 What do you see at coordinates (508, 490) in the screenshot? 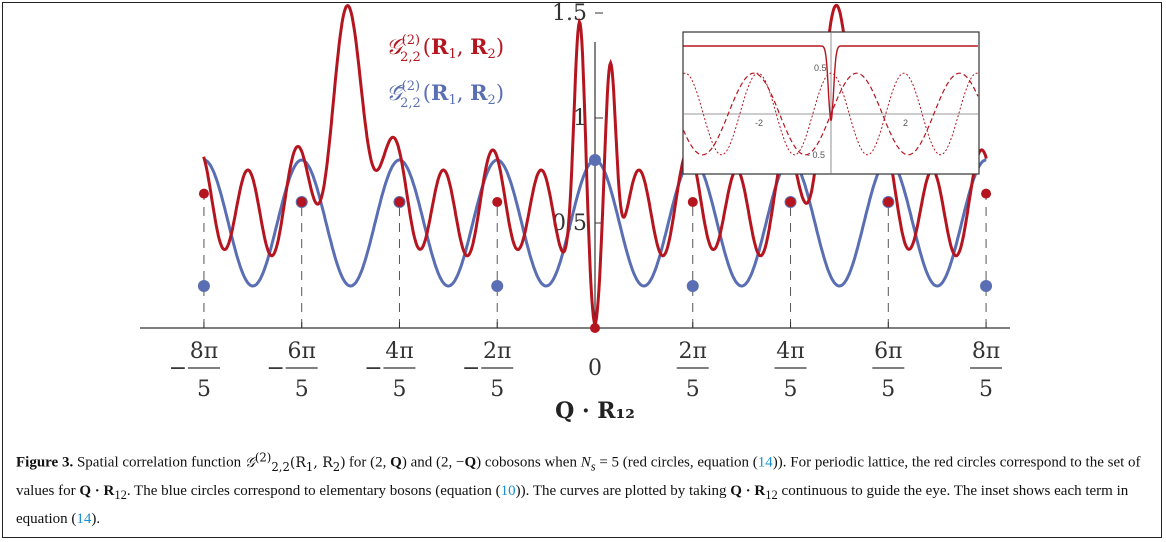
I see `eq10-link: 10` at bounding box center [508, 490].